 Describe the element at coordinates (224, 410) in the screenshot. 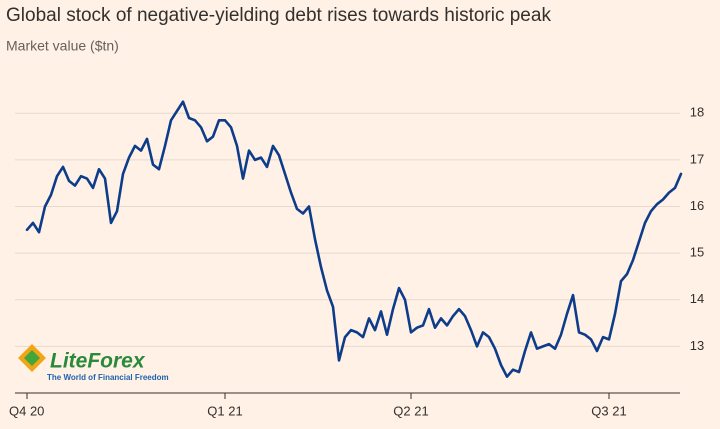

I see `x-tick-label: Q1 21` at that location.